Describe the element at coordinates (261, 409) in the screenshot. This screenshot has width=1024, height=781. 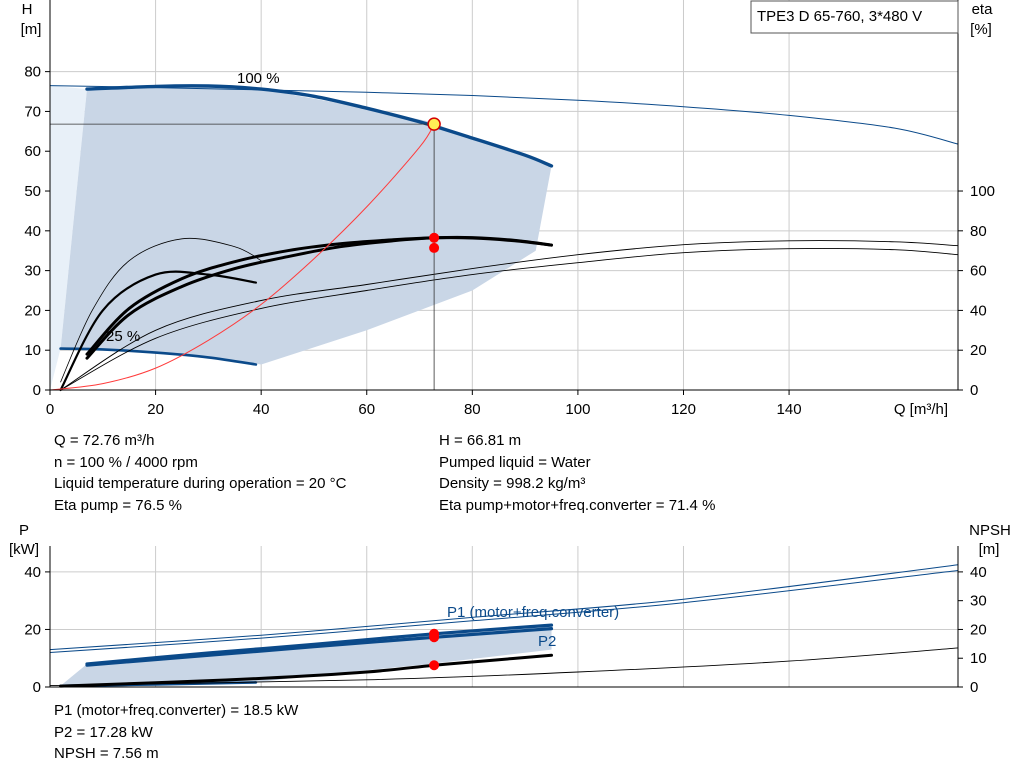
I see `tick-label-x: 40` at that location.